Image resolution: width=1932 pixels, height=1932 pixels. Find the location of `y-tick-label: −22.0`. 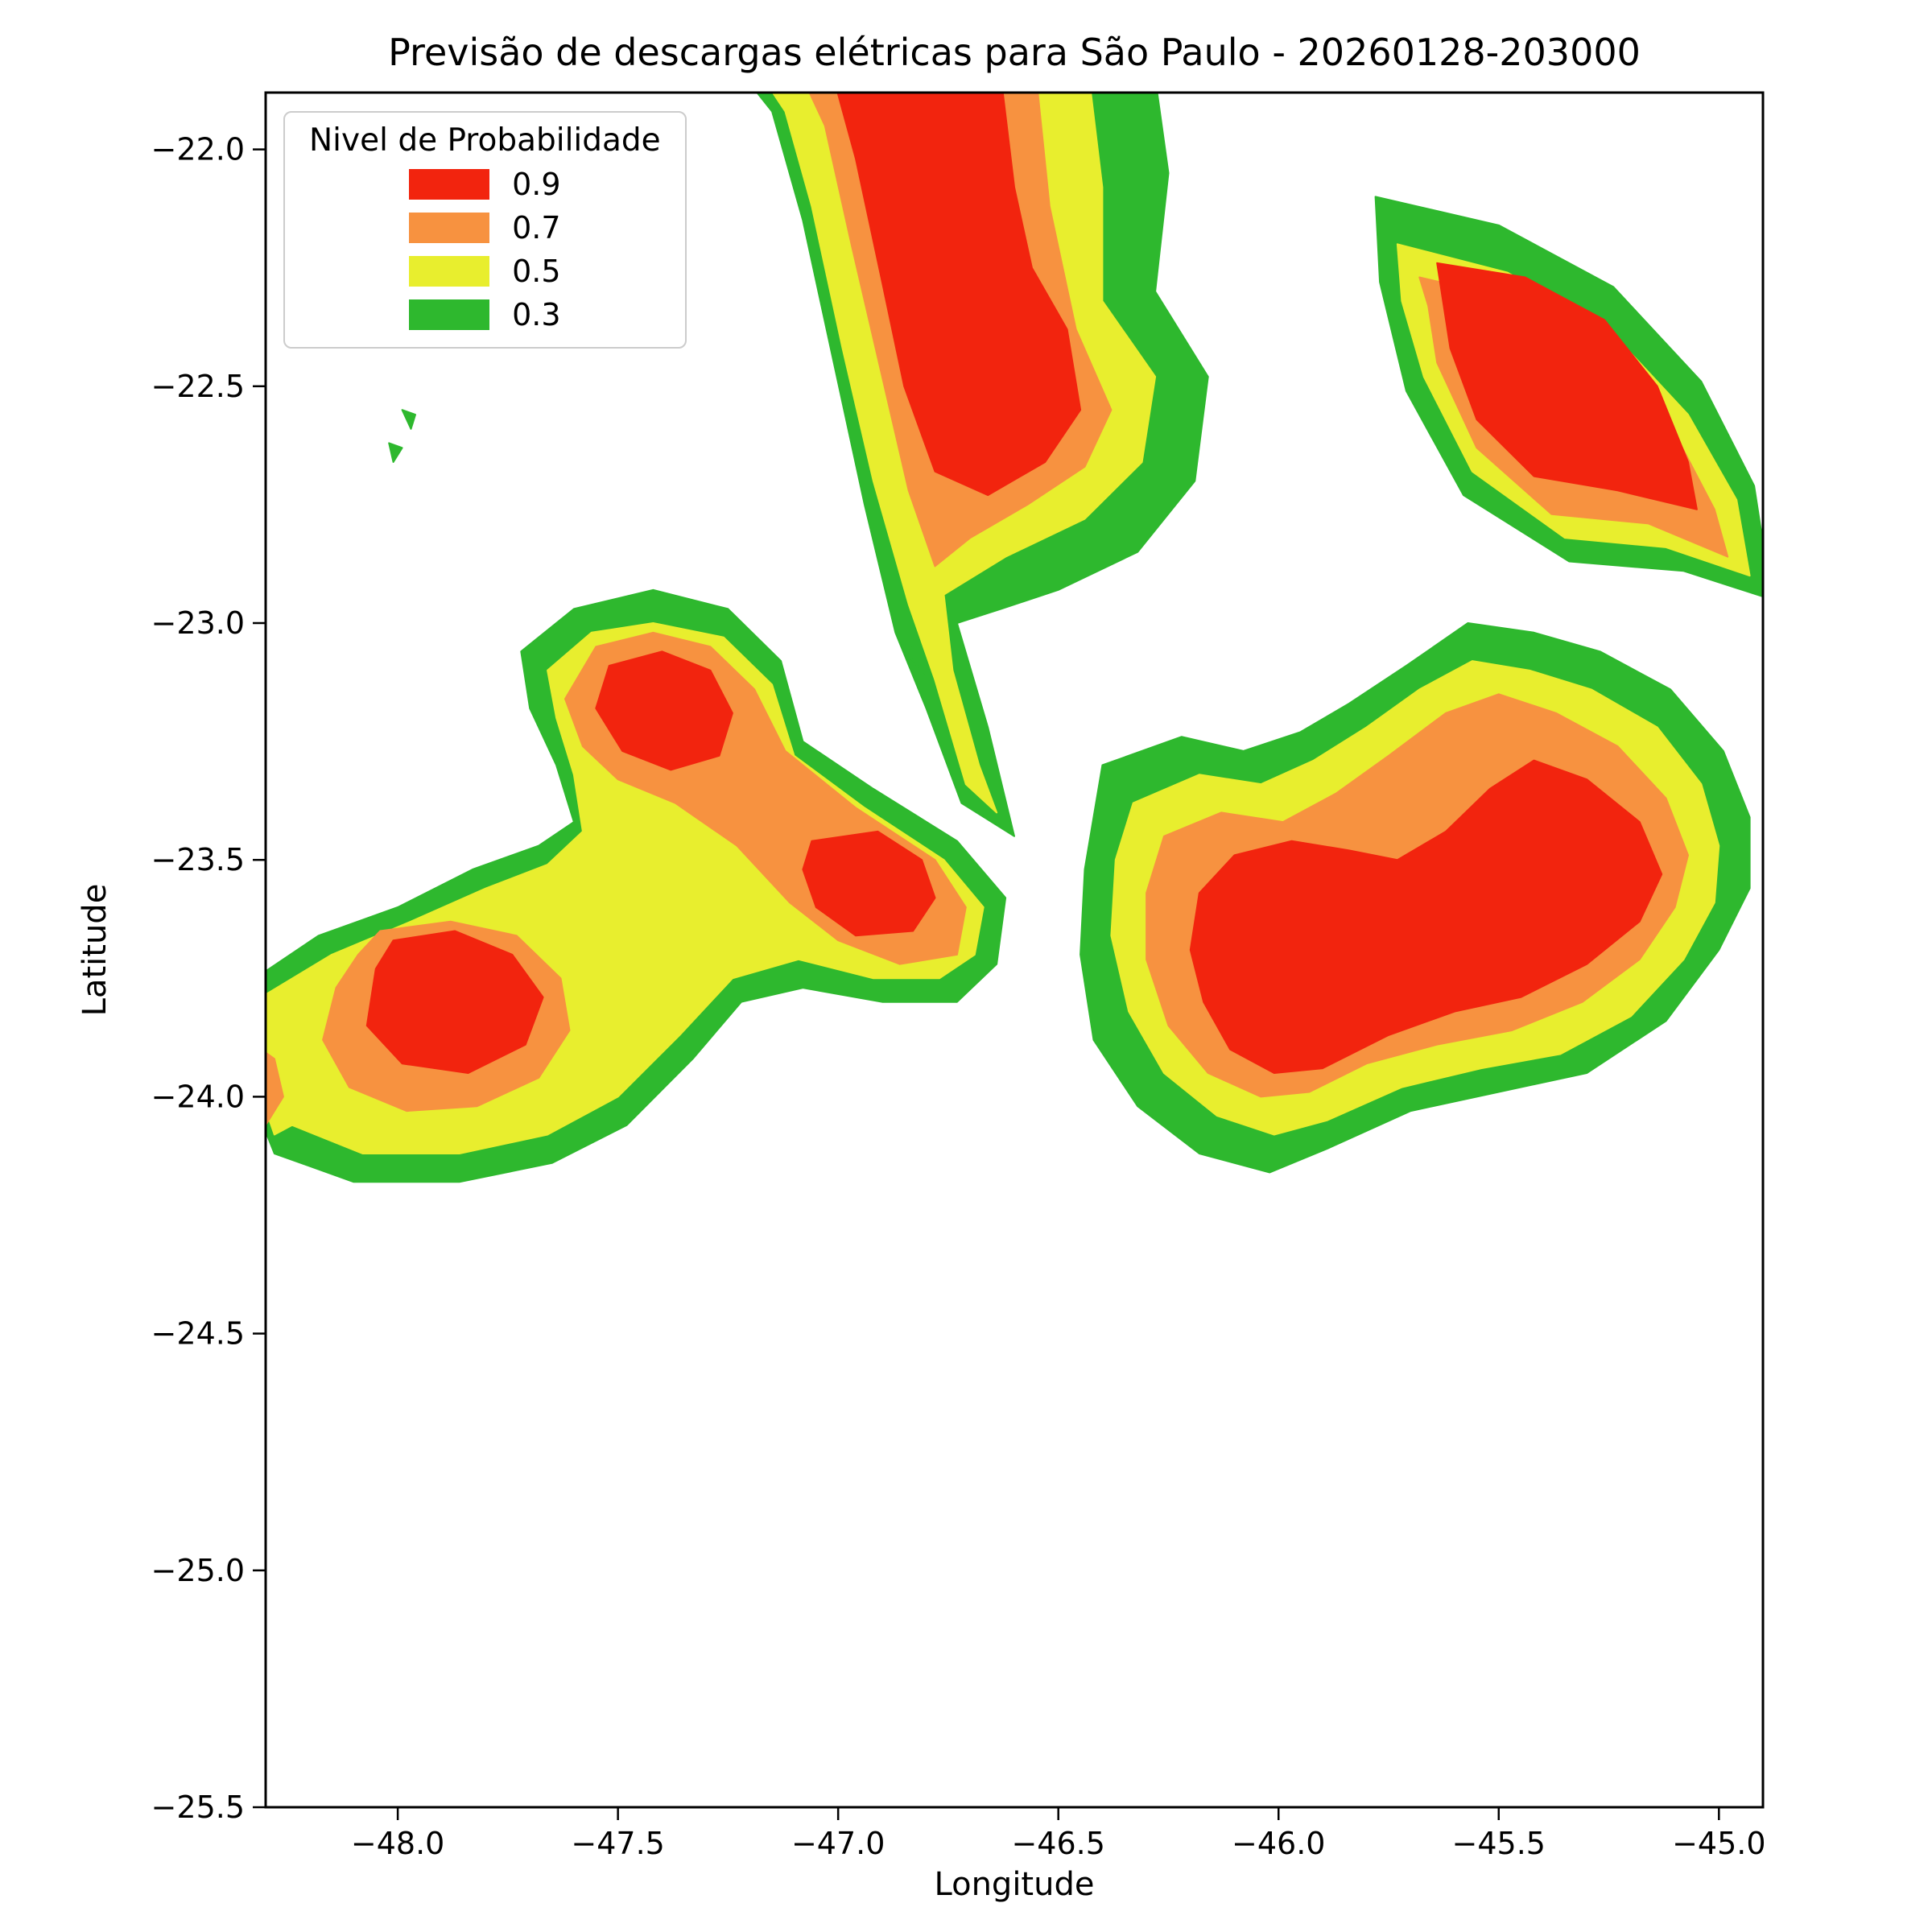

y-tick-label: −22.0 is located at coordinates (198, 149).